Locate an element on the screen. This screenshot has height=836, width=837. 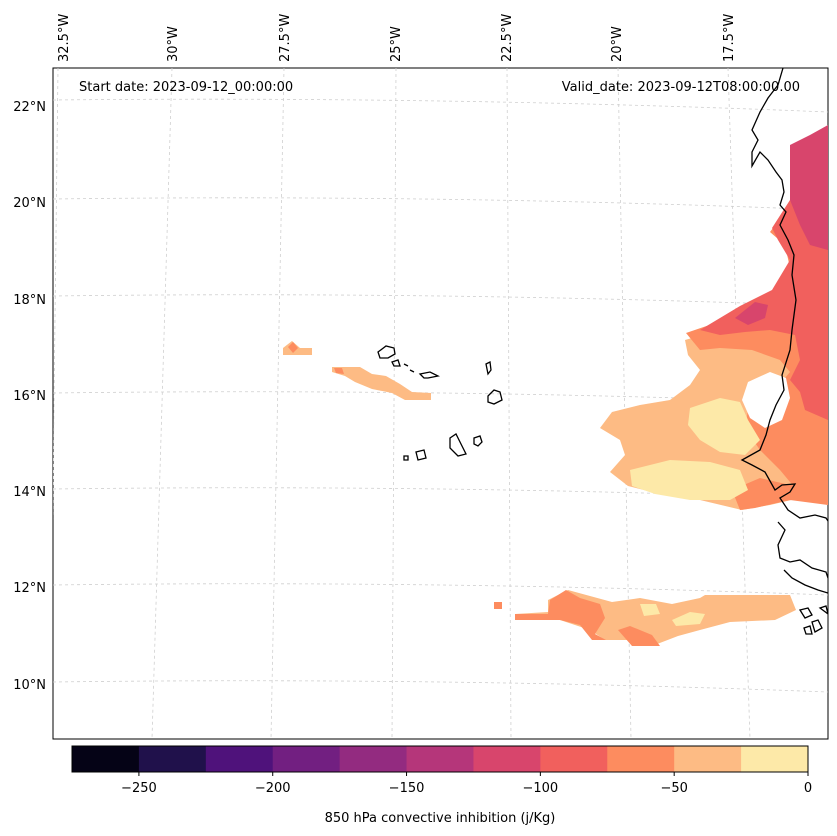
contour-fill-yellow-east is located at coordinates (724, 426).